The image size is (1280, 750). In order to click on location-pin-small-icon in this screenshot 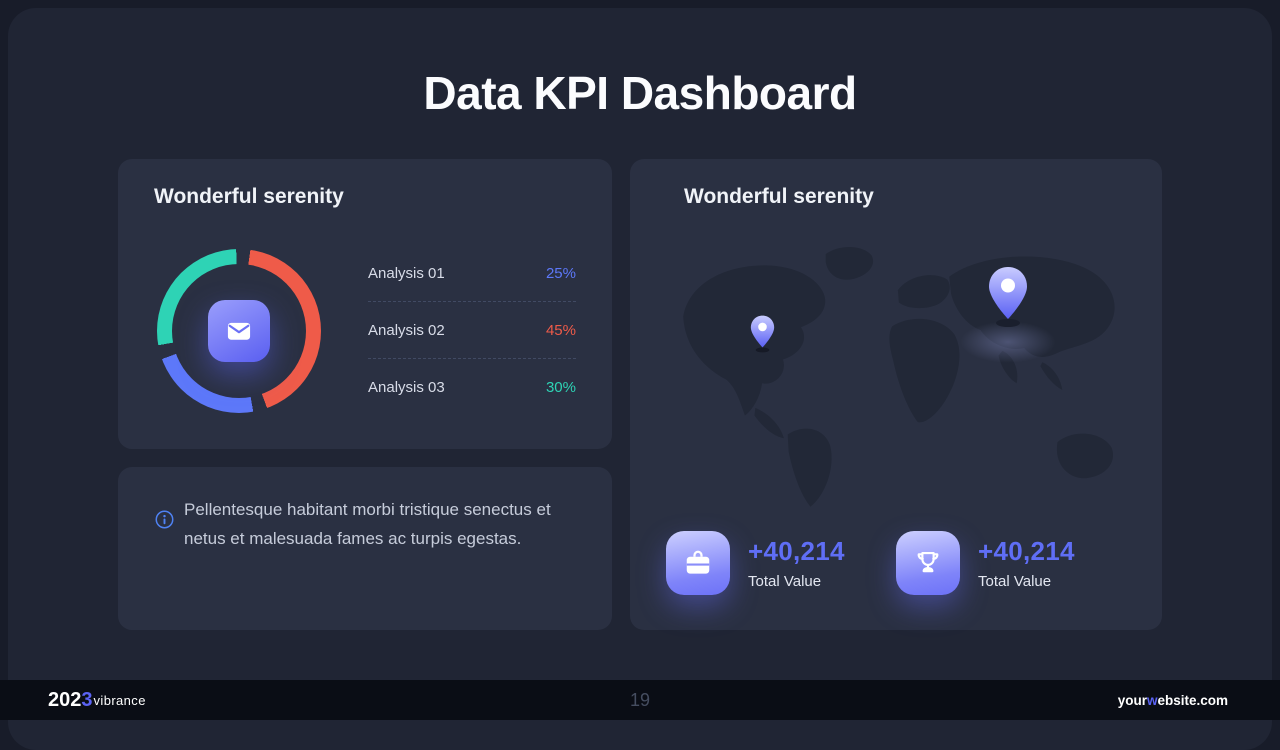, I will do `click(762, 336)`.